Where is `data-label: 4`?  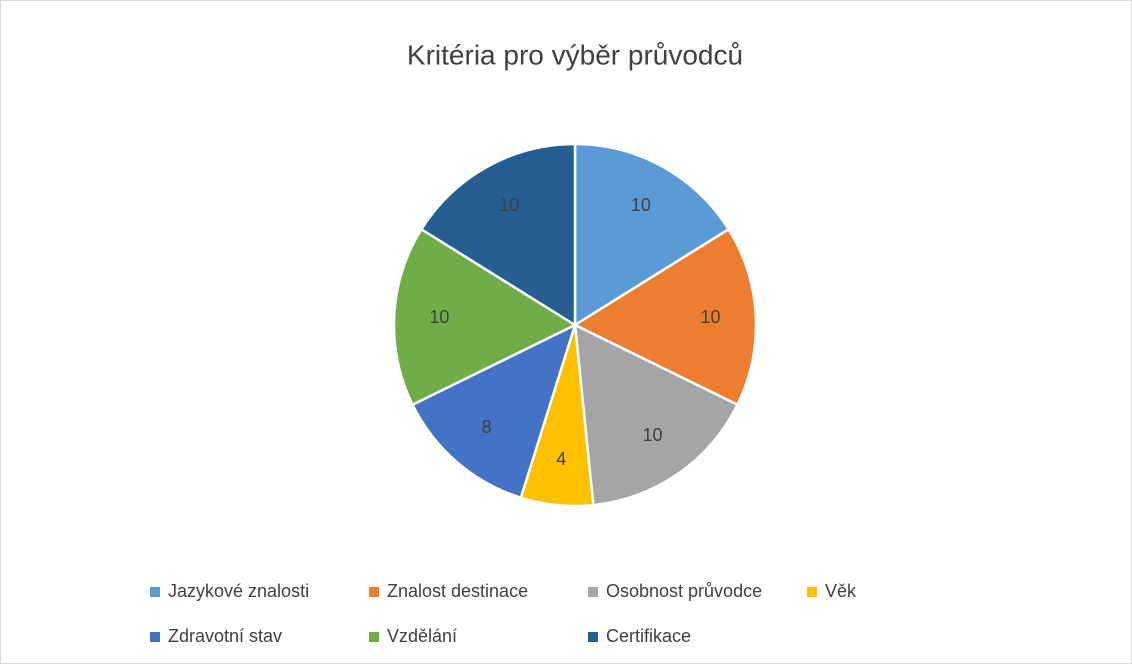
data-label: 4 is located at coordinates (561, 459).